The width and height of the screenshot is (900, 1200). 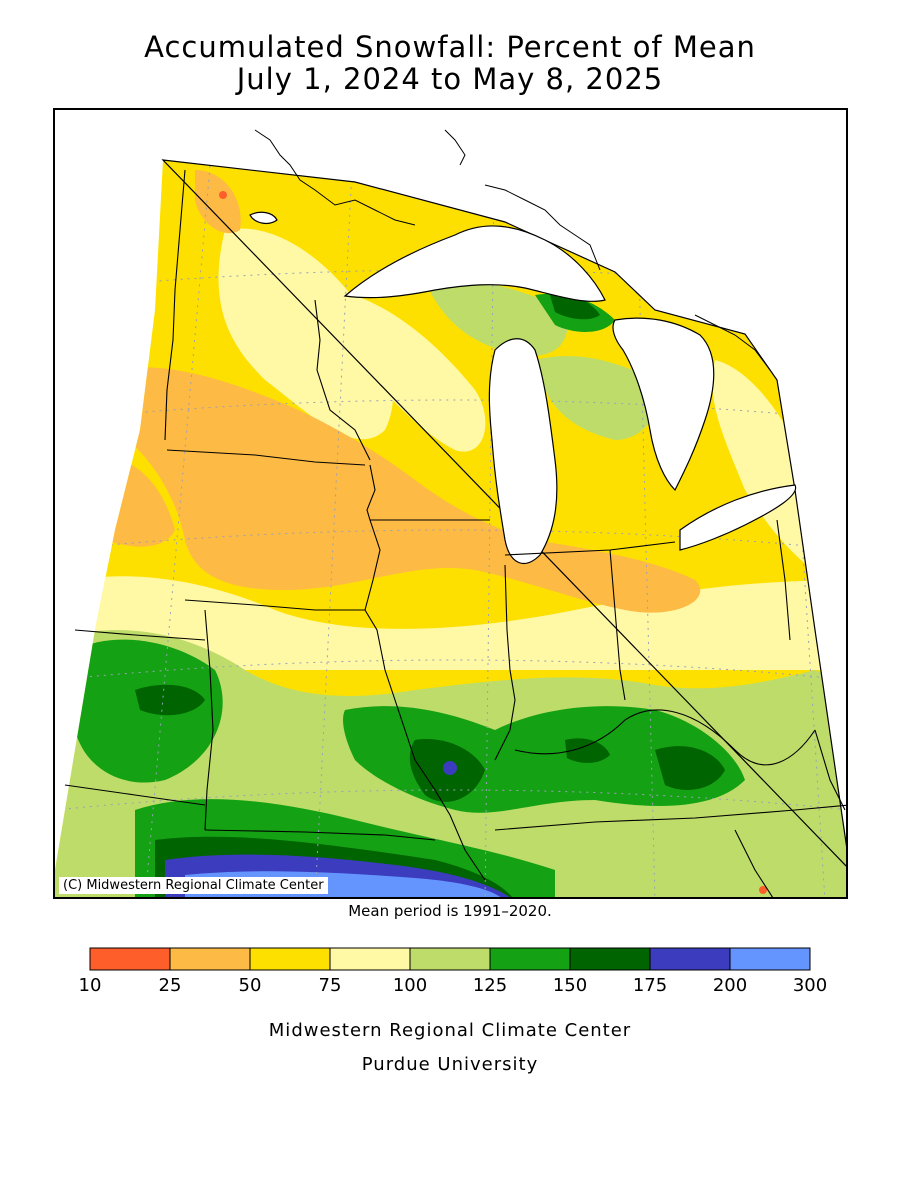 What do you see at coordinates (250, 985) in the screenshot?
I see `legend-tick-50: 50` at bounding box center [250, 985].